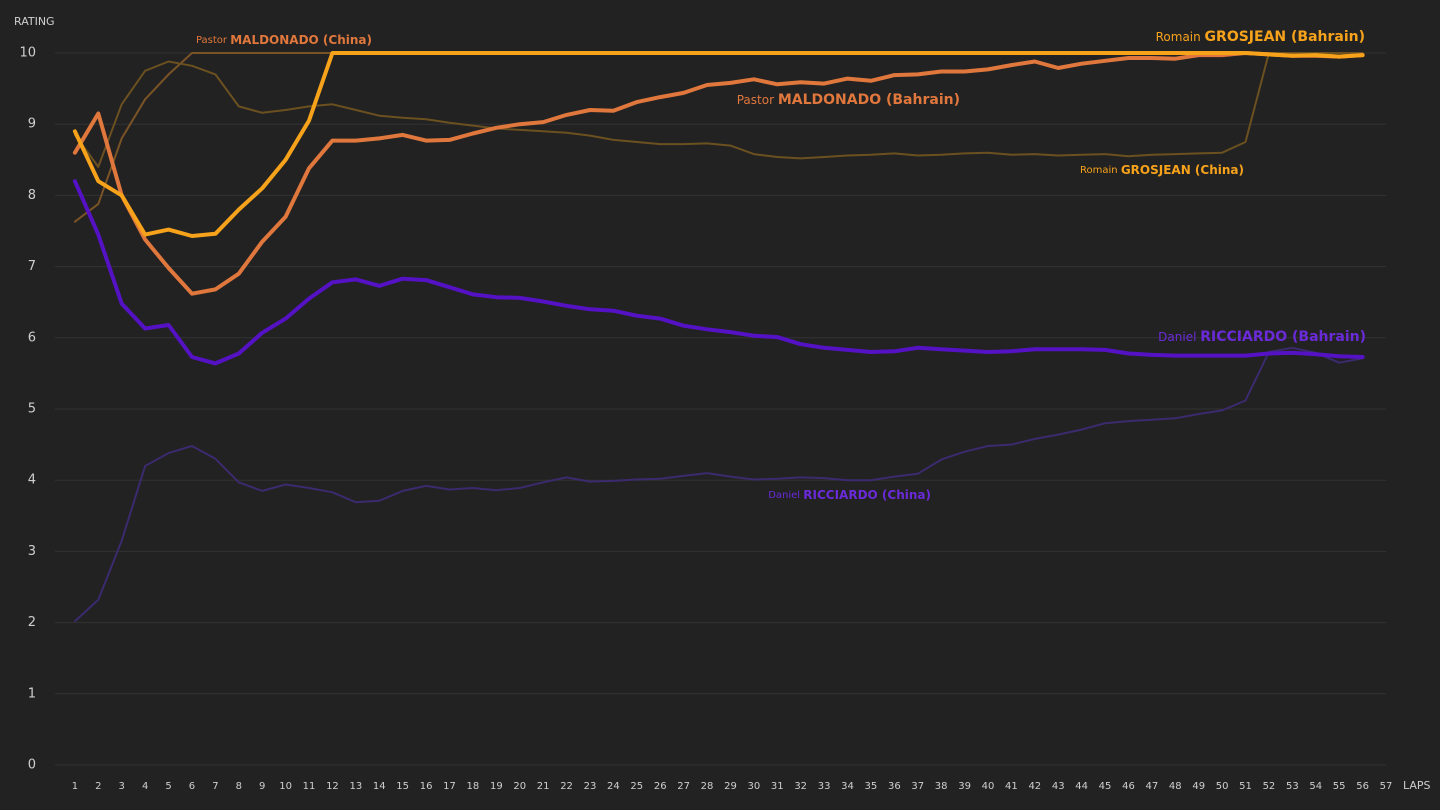 The height and width of the screenshot is (810, 1440). What do you see at coordinates (496, 786) in the screenshot?
I see `x-tick-label: 19` at bounding box center [496, 786].